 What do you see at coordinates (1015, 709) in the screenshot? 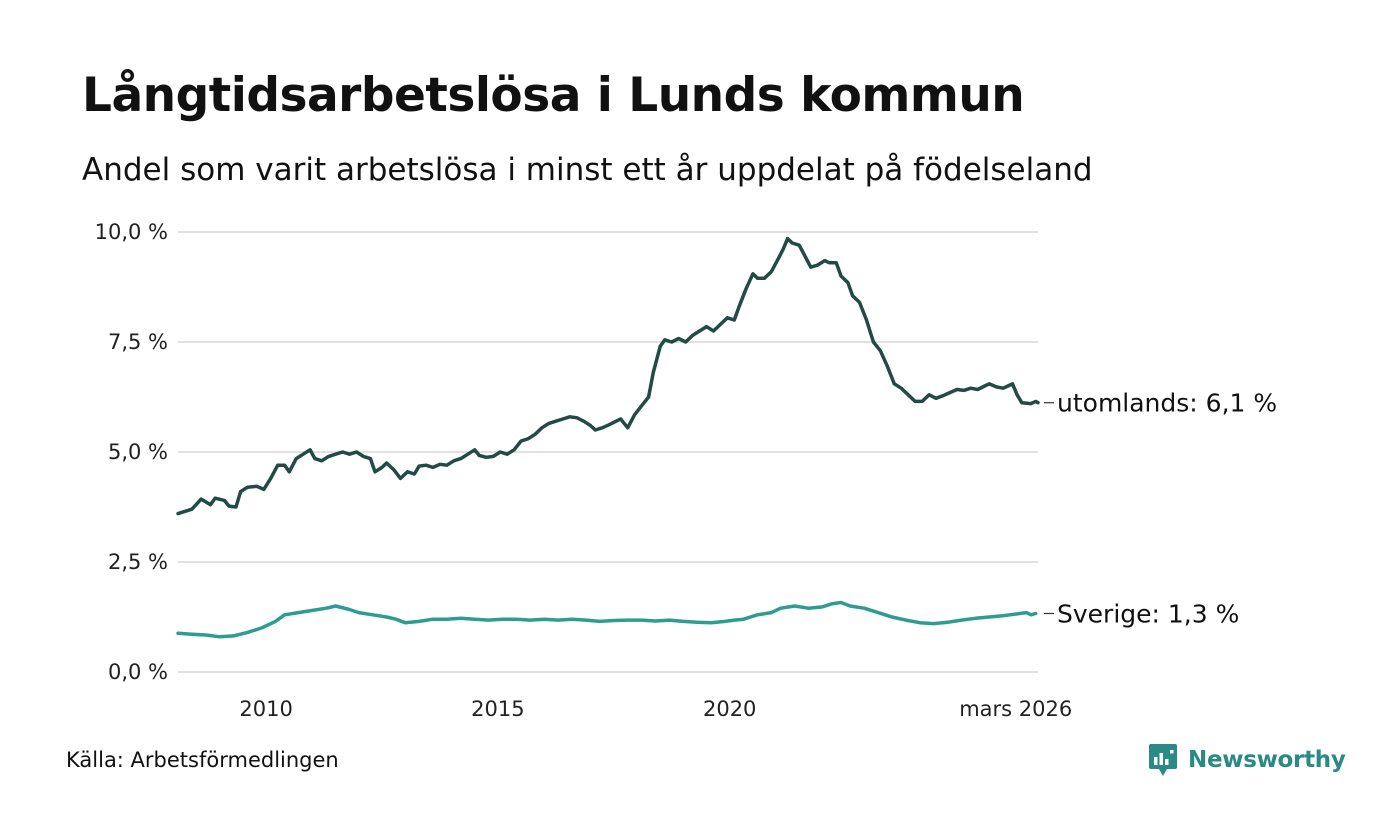
I see `x-tick-label: mars 2026` at bounding box center [1015, 709].